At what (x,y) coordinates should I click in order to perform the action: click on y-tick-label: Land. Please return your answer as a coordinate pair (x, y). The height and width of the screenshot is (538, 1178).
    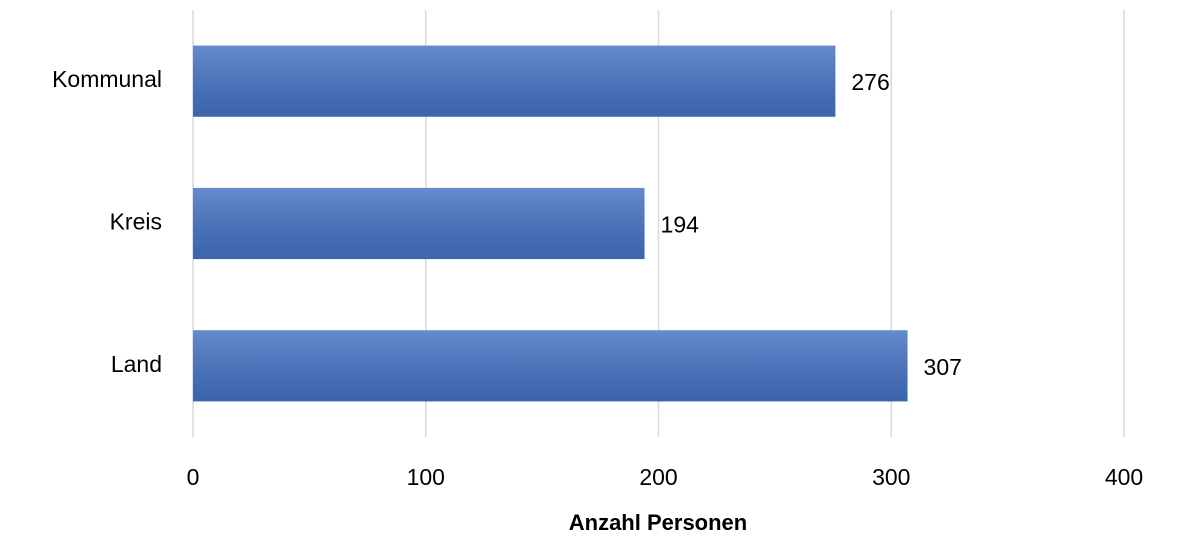
    Looking at the image, I should click on (136, 364).